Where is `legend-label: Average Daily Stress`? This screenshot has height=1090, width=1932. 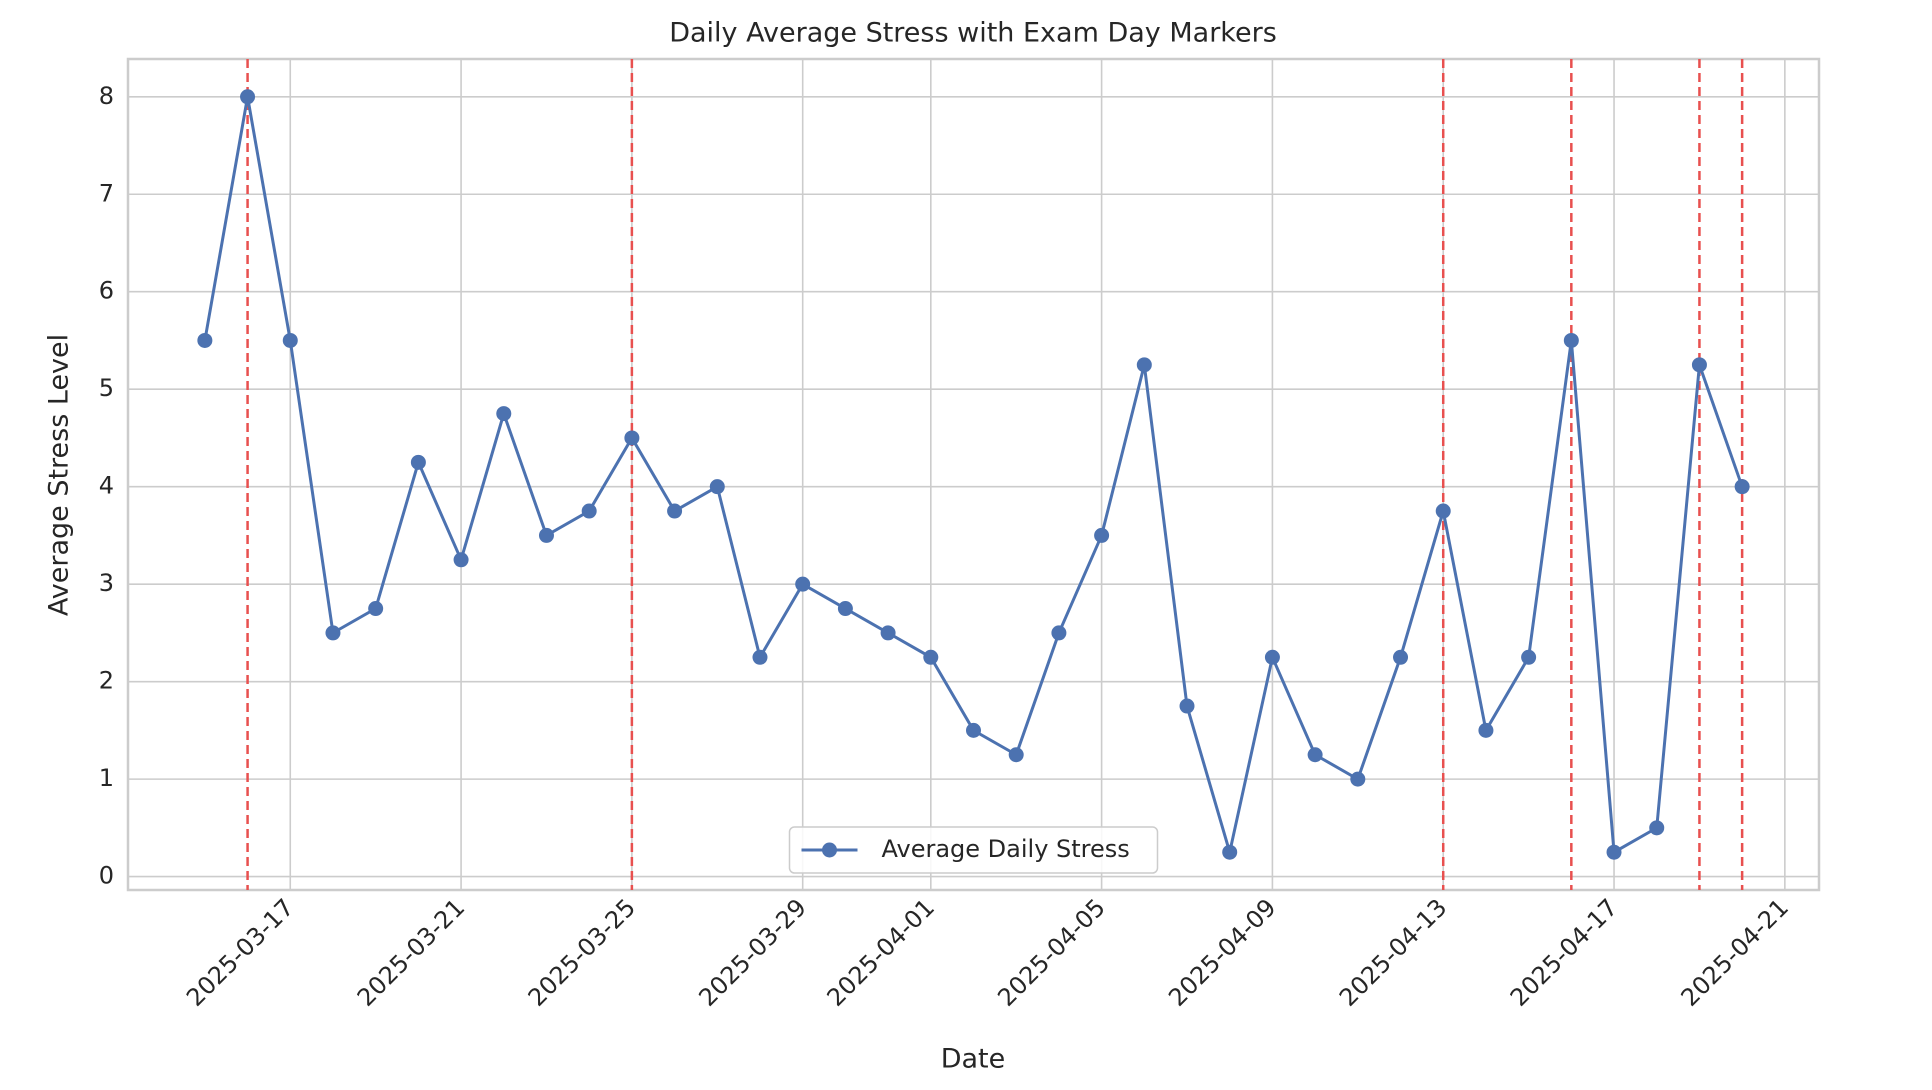 legend-label: Average Daily Stress is located at coordinates (1006, 849).